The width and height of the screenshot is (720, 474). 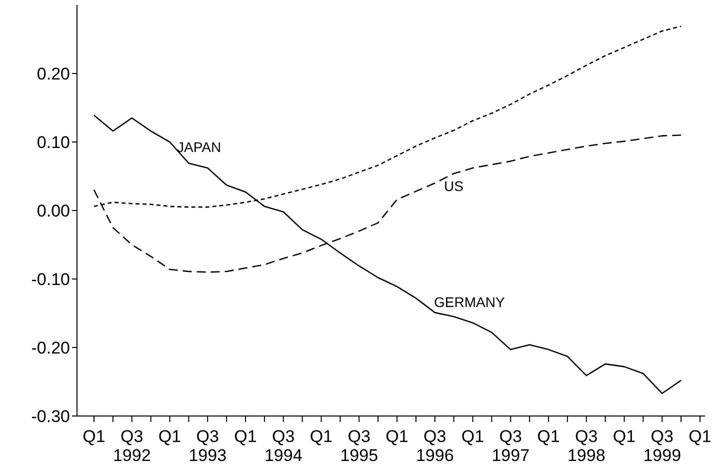 I want to click on x-tick-label: Q3 1994, so click(x=283, y=446).